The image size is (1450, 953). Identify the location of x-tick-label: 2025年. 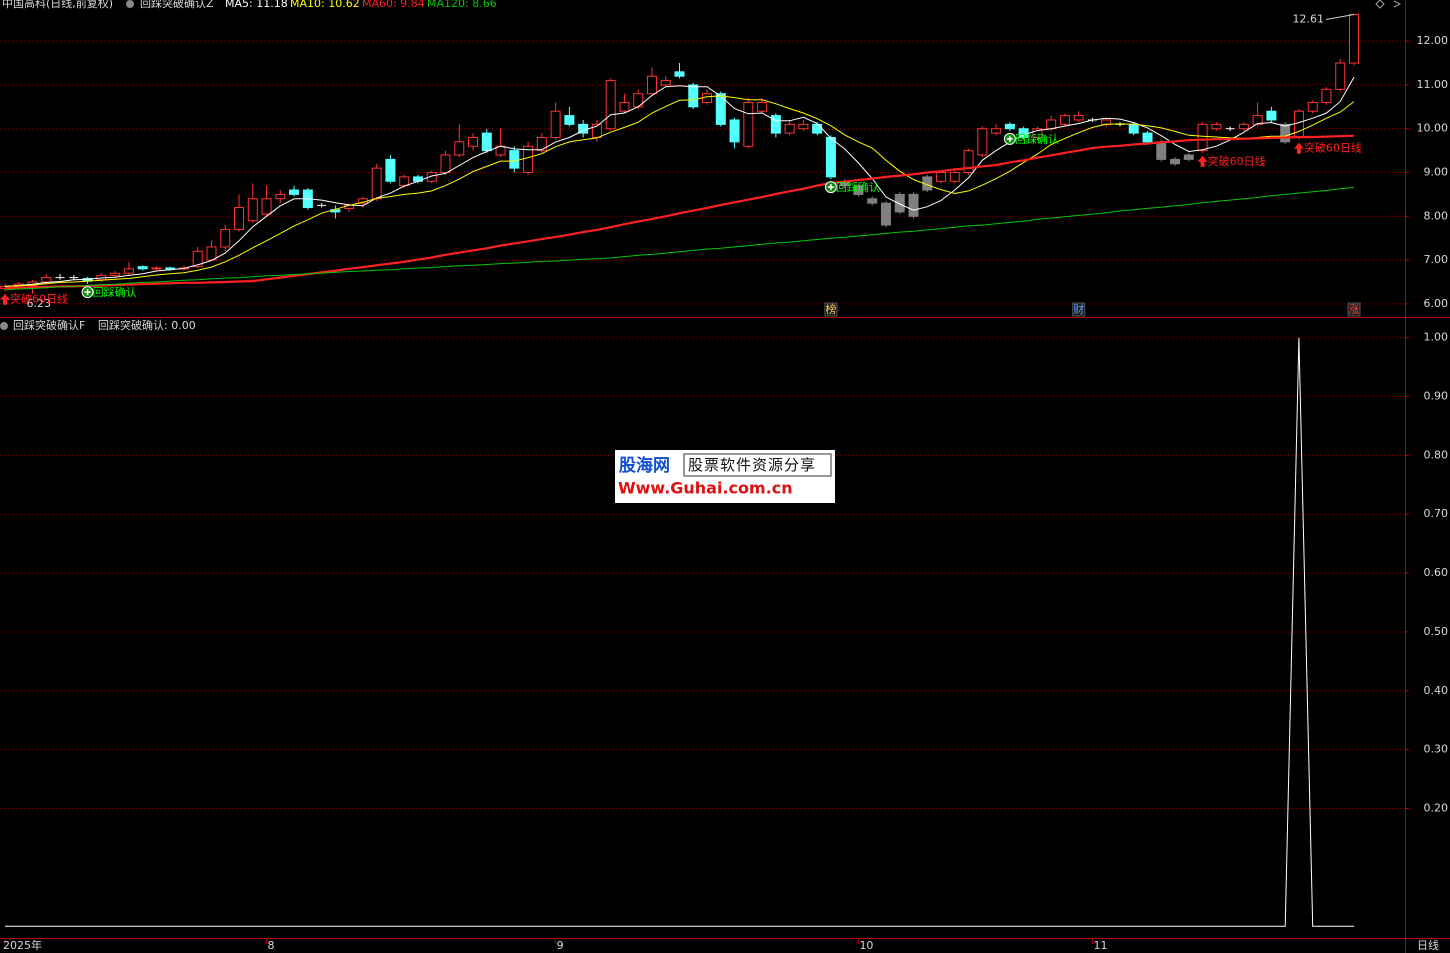
(22, 945).